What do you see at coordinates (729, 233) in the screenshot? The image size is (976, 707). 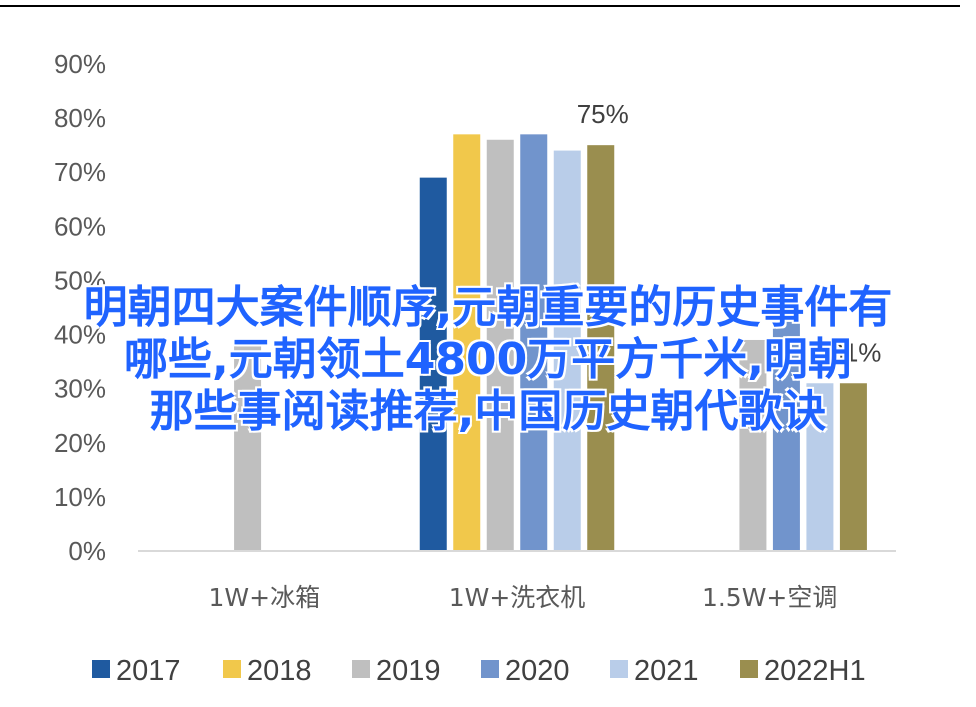 I see `data-labels: 75% 31%` at bounding box center [729, 233].